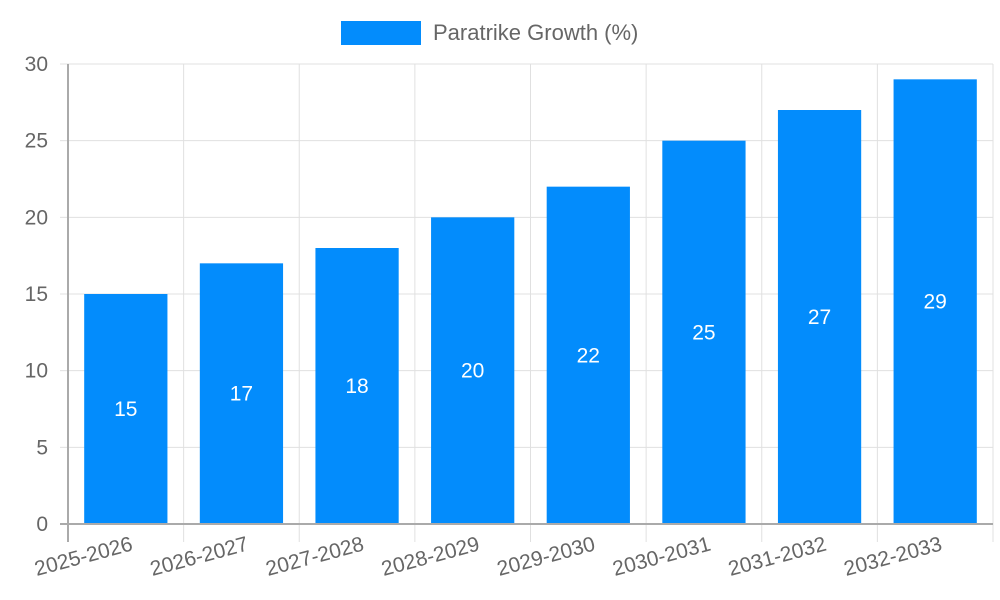  I want to click on bar-value-label: 22, so click(588, 355).